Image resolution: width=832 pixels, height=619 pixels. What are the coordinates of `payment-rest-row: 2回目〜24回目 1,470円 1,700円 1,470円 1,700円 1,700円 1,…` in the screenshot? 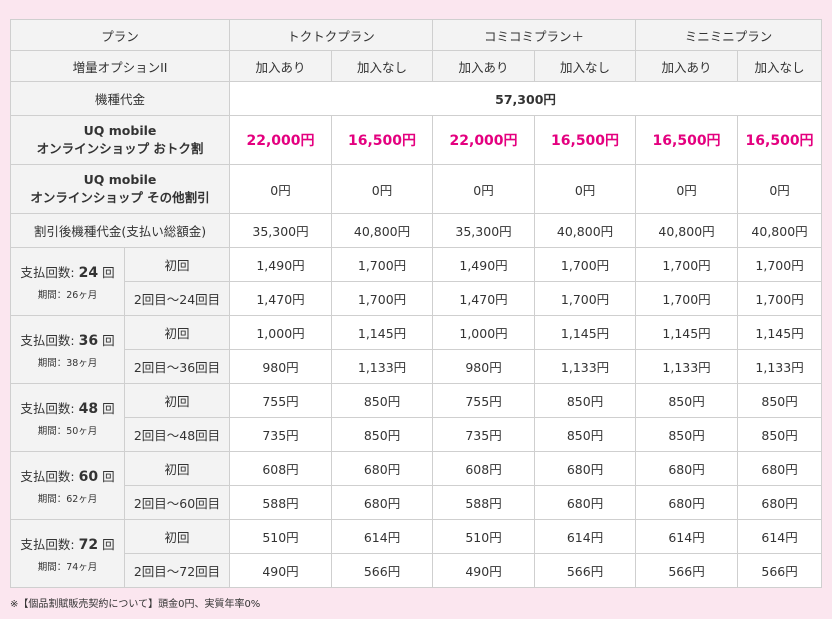 It's located at (417, 298).